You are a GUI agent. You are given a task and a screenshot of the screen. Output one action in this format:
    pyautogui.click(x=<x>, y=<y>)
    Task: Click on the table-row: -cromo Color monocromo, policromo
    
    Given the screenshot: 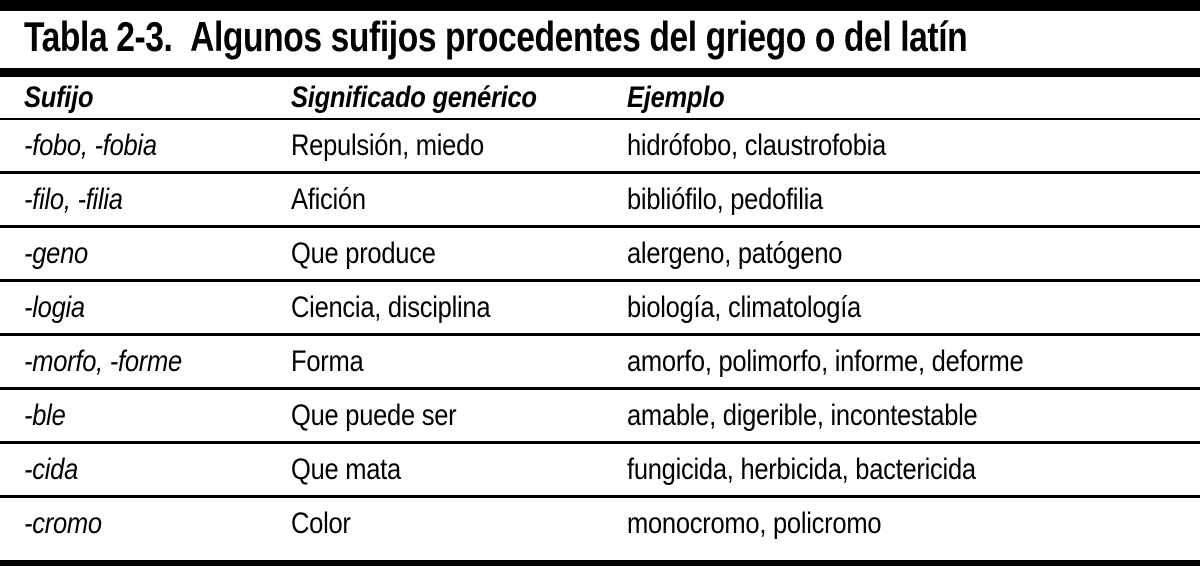 What is the action you would take?
    pyautogui.click(x=600, y=523)
    